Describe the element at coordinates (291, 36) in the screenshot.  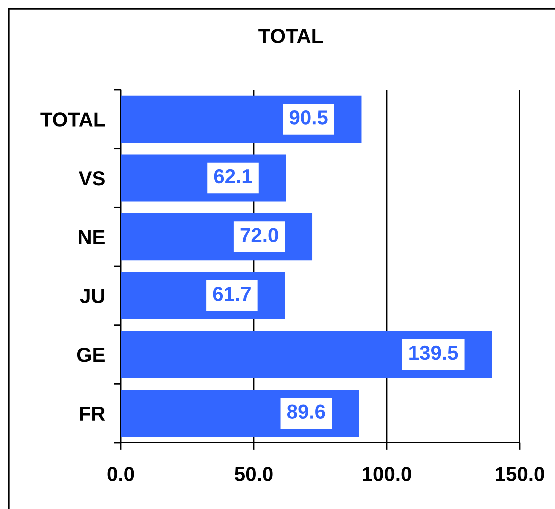
I see `chart-title: TOTAL` at that location.